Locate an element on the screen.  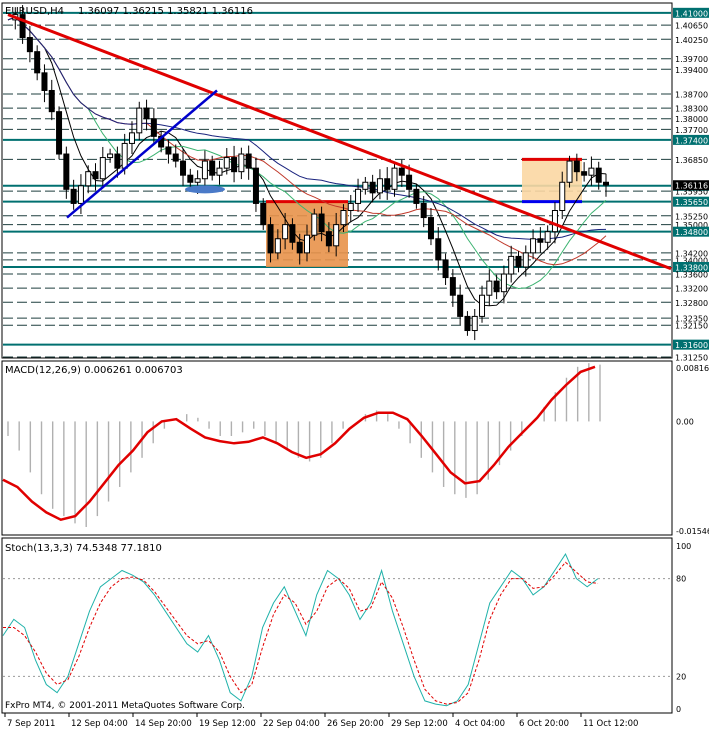
time-tick-label: 22 Sep 04:00 is located at coordinates (291, 724).